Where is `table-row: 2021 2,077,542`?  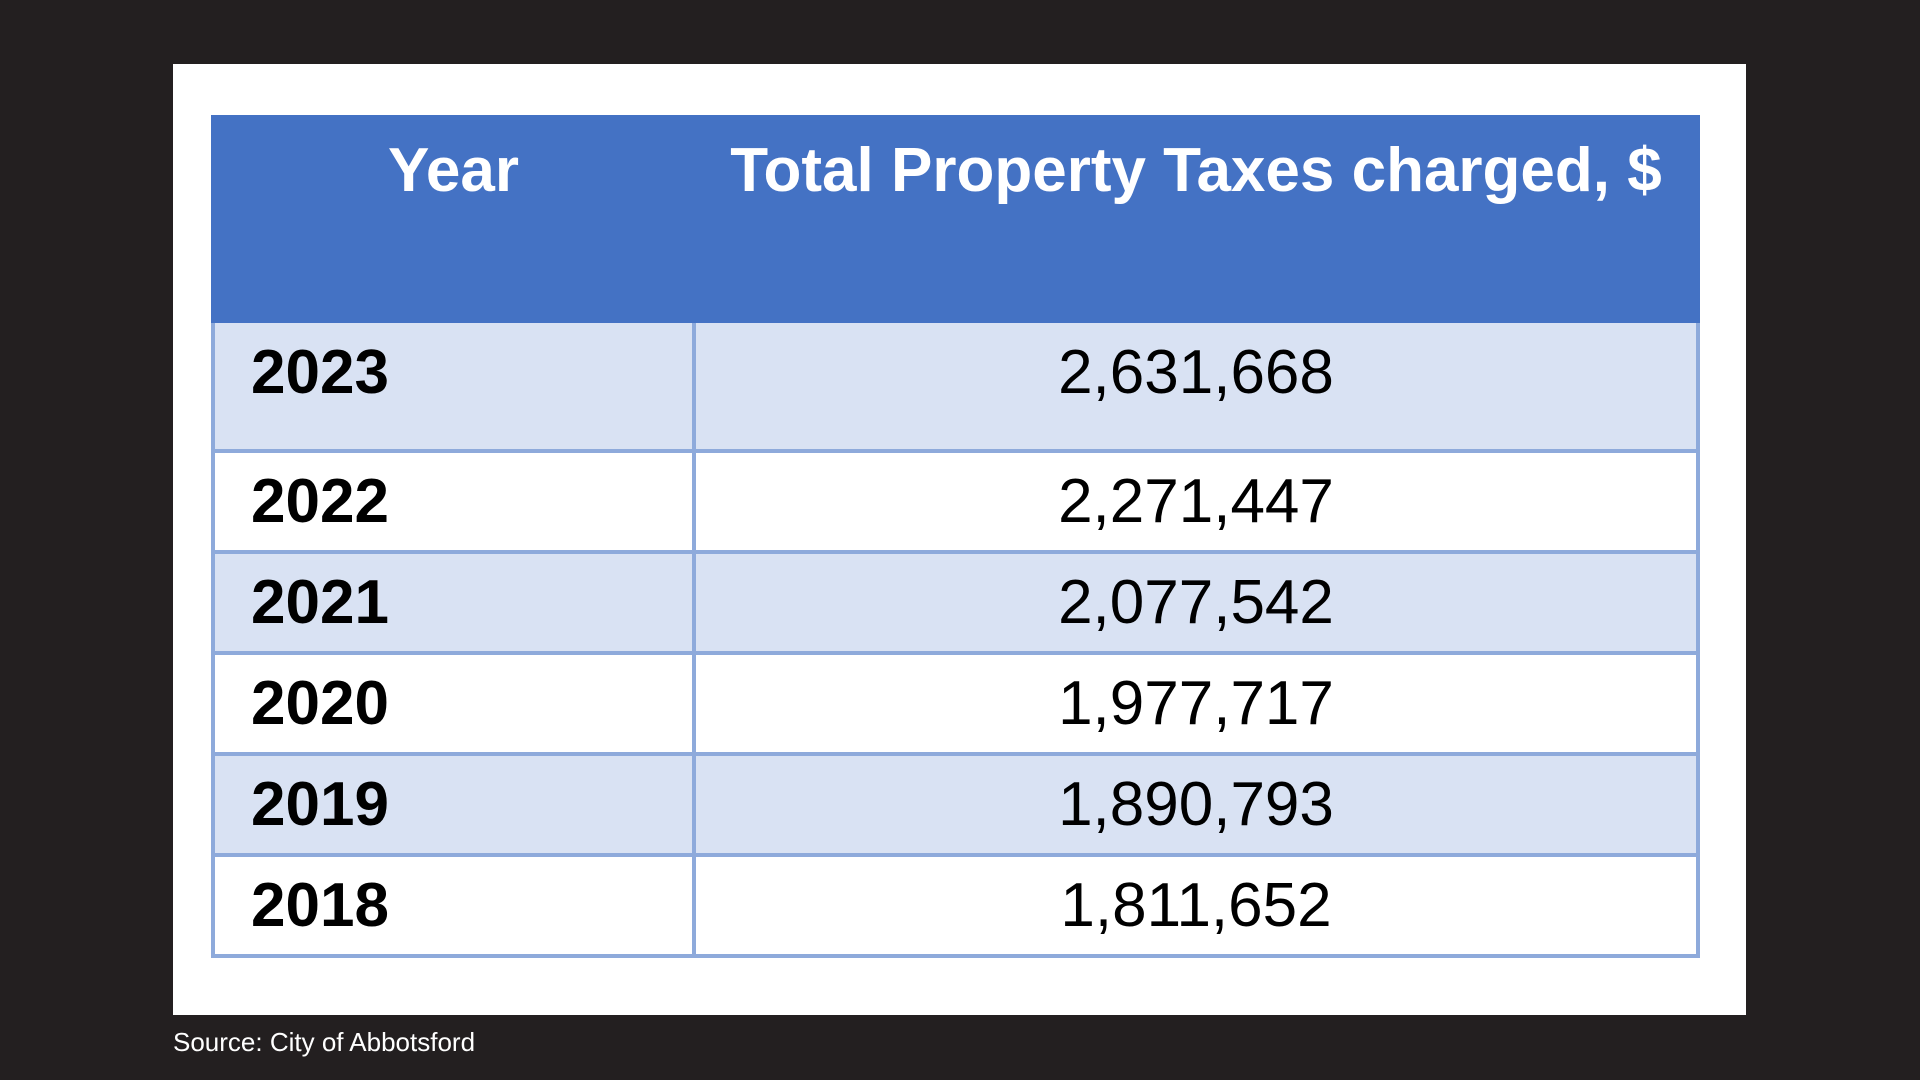
table-row: 2021 2,077,542 is located at coordinates (955, 602).